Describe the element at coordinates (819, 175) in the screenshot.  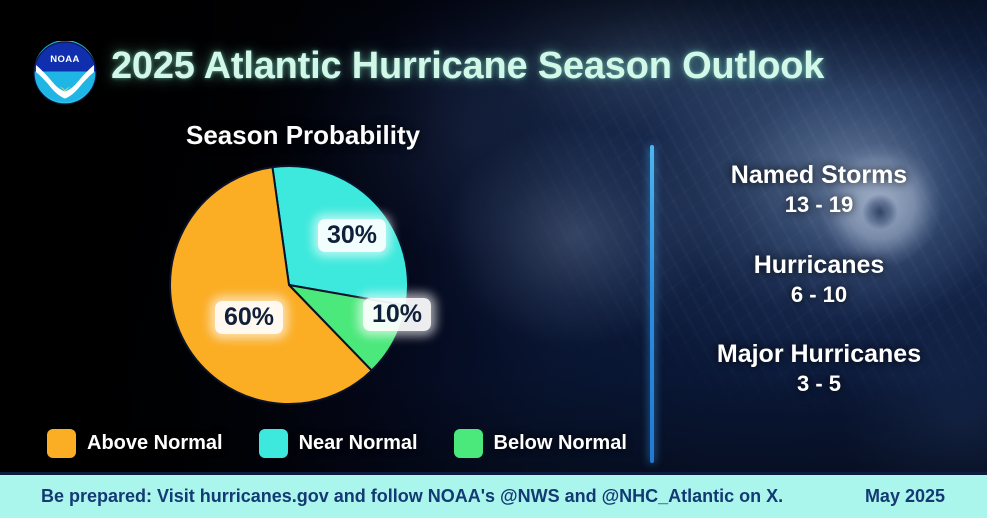
I see `stat-named-storms-label: Named Storms` at that location.